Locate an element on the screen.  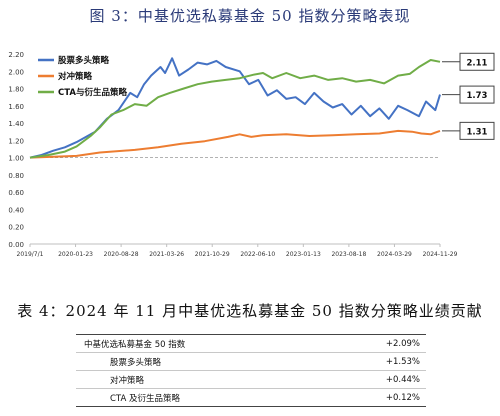
x-tick-label: 2019/7/1 is located at coordinates (30, 254).